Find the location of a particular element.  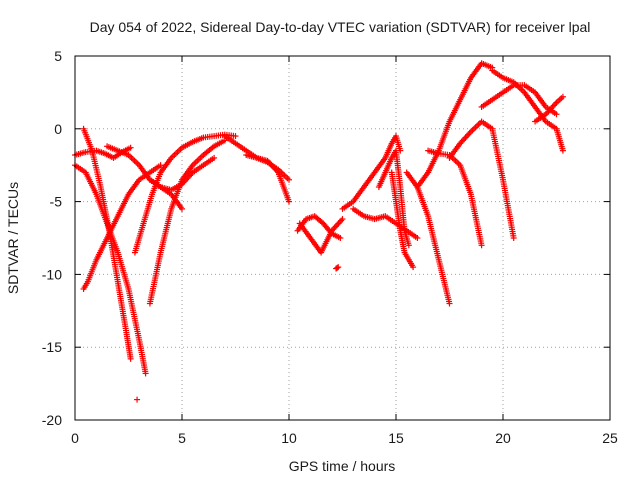

data-point-s15 is located at coordinates (408, 245).